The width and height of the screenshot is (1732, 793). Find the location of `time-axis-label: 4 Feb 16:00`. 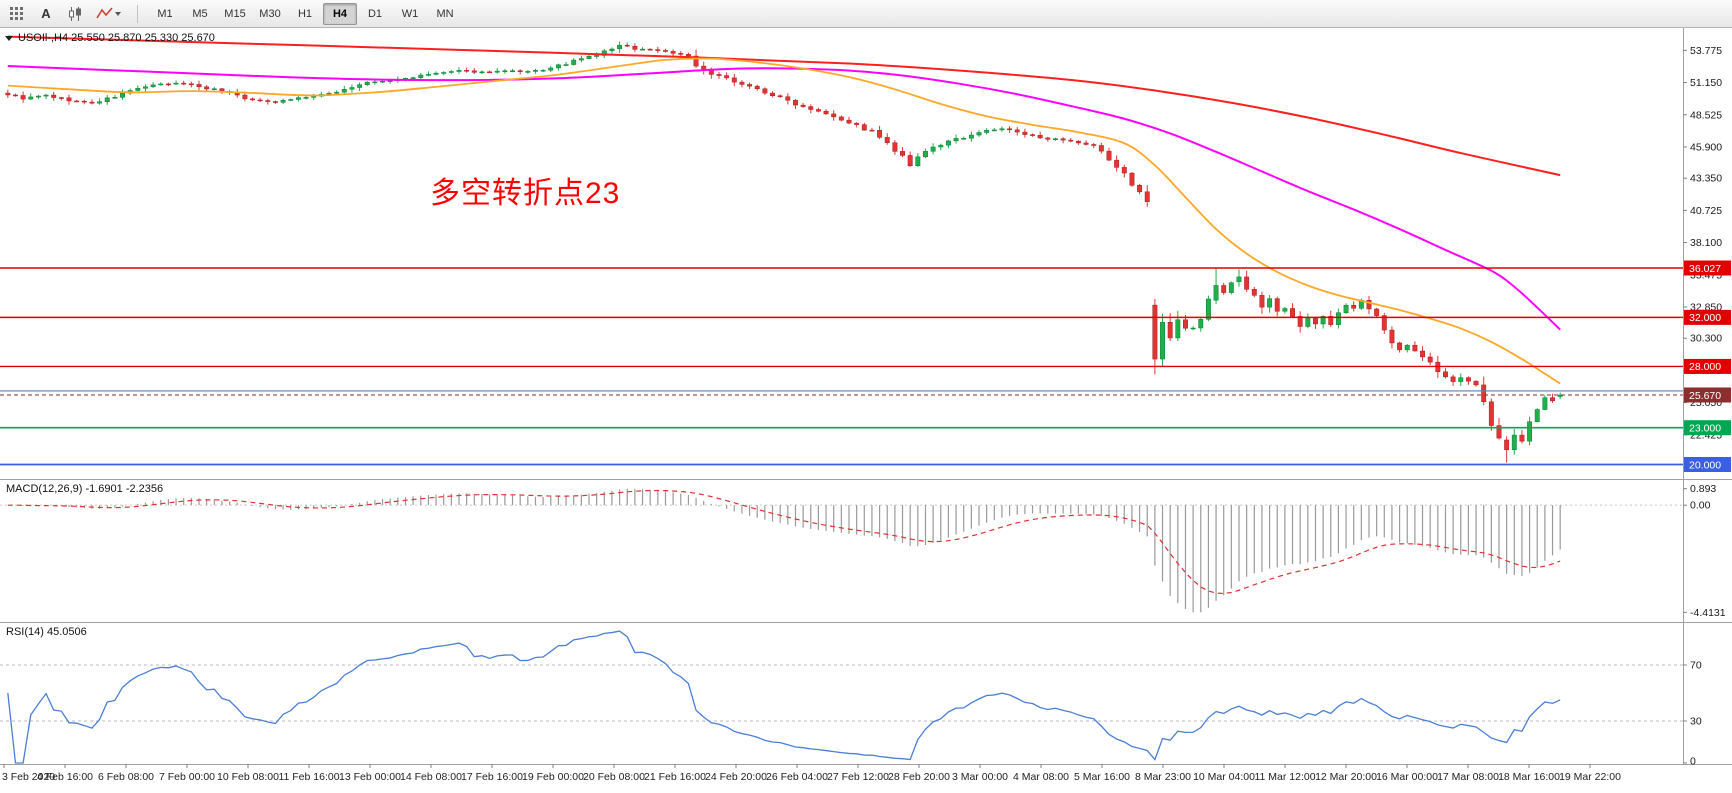

time-axis-label: 4 Feb 16:00 is located at coordinates (65, 777).